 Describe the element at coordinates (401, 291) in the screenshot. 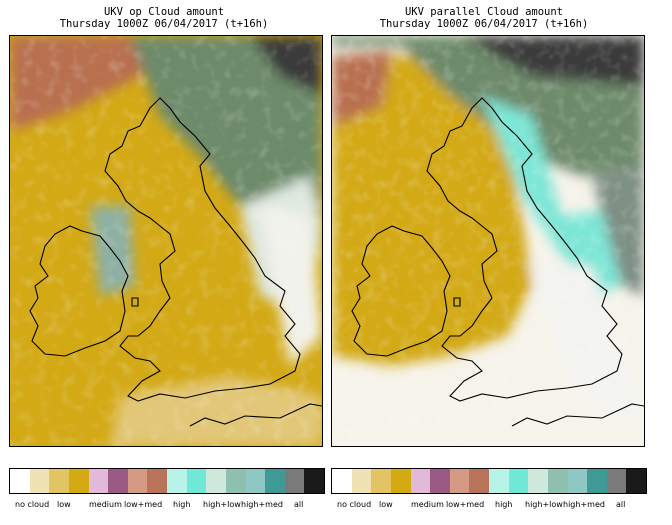

I see `ireland-coast-right` at that location.